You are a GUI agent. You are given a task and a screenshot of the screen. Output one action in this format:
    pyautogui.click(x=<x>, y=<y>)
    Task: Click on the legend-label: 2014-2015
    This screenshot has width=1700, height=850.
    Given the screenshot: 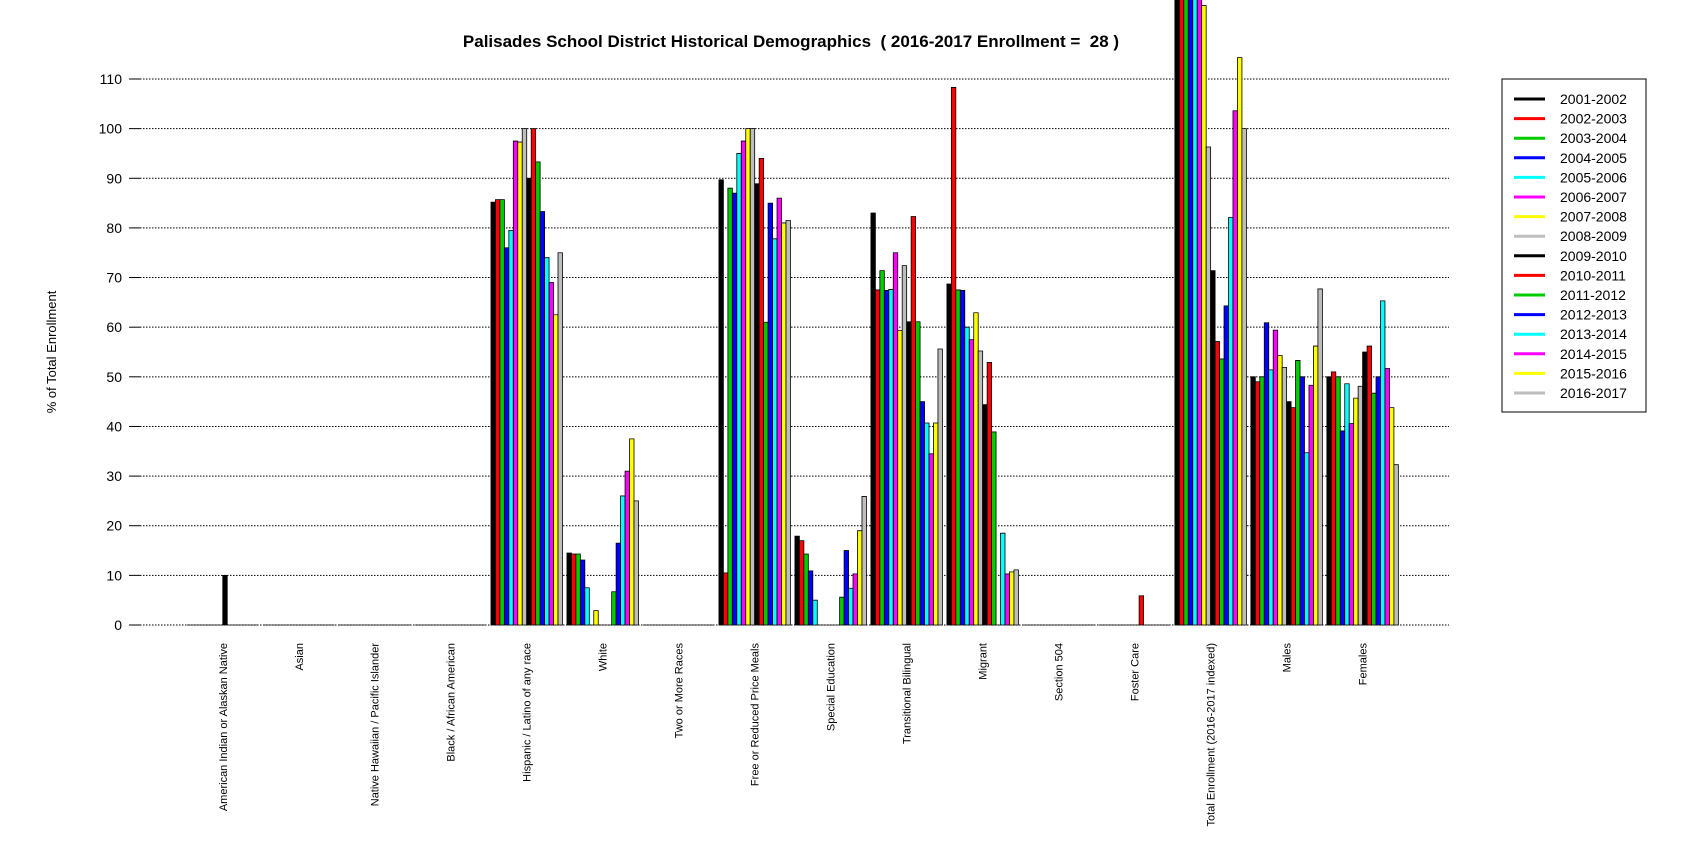 What is the action you would take?
    pyautogui.click(x=1593, y=354)
    